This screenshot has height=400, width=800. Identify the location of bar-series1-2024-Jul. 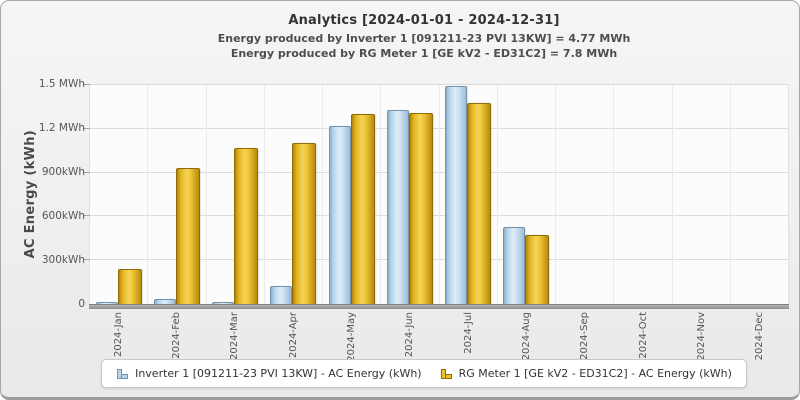
(456, 195).